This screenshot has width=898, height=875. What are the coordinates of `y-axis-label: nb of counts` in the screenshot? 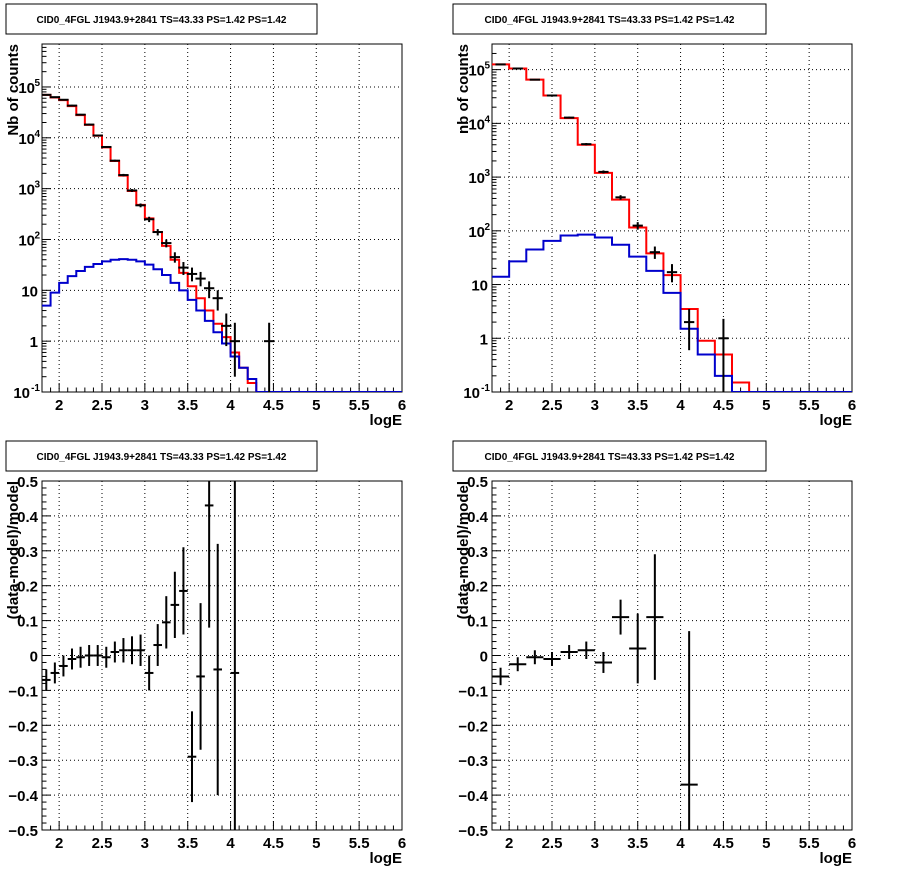 It's located at (463, 89).